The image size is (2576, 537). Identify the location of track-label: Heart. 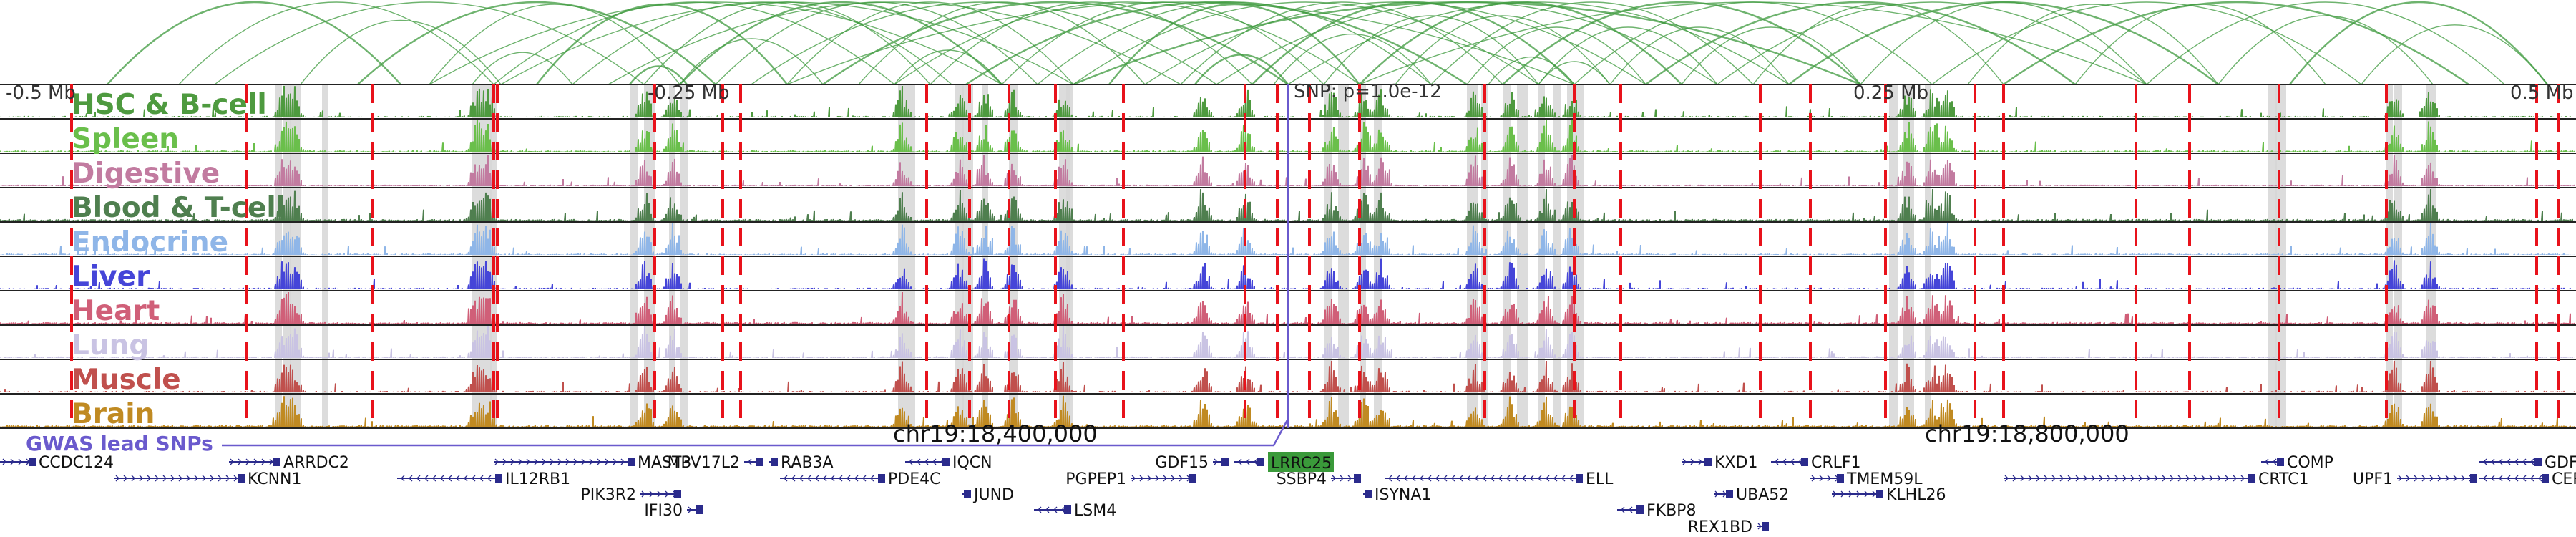
(116, 311).